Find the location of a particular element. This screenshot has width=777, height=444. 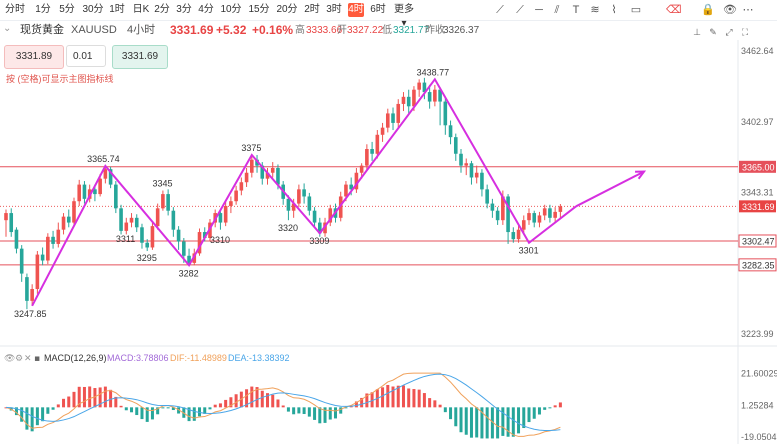

visible-icon: 👁 is located at coordinates (730, 10).